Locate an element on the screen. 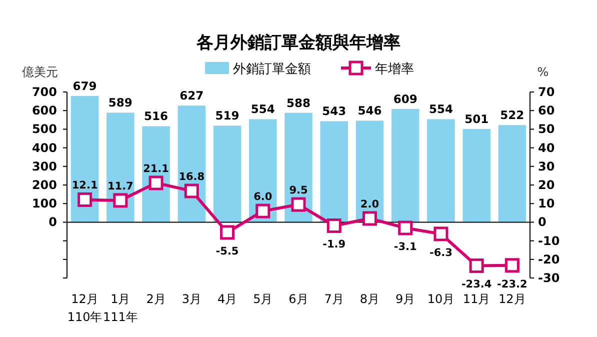 The width and height of the screenshot is (597, 337). y-tick-label: 400 is located at coordinates (44, 147).